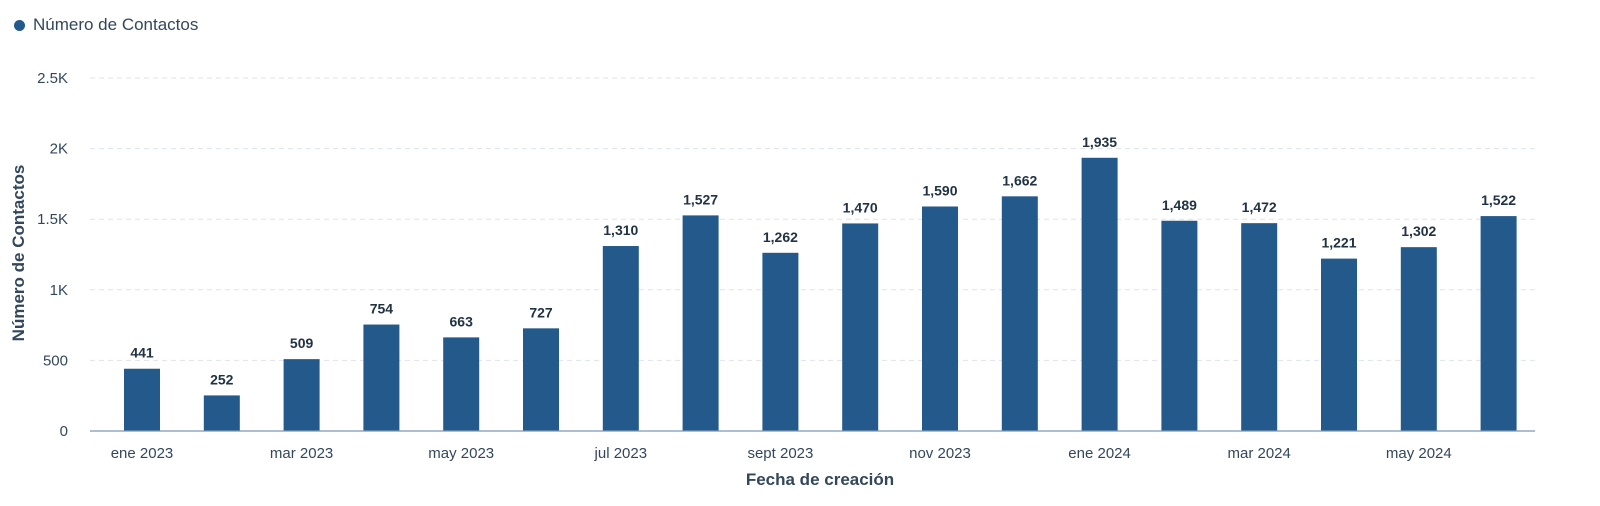 Image resolution: width=1600 pixels, height=506 pixels. What do you see at coordinates (541, 312) in the screenshot?
I see `data-label: 727` at bounding box center [541, 312].